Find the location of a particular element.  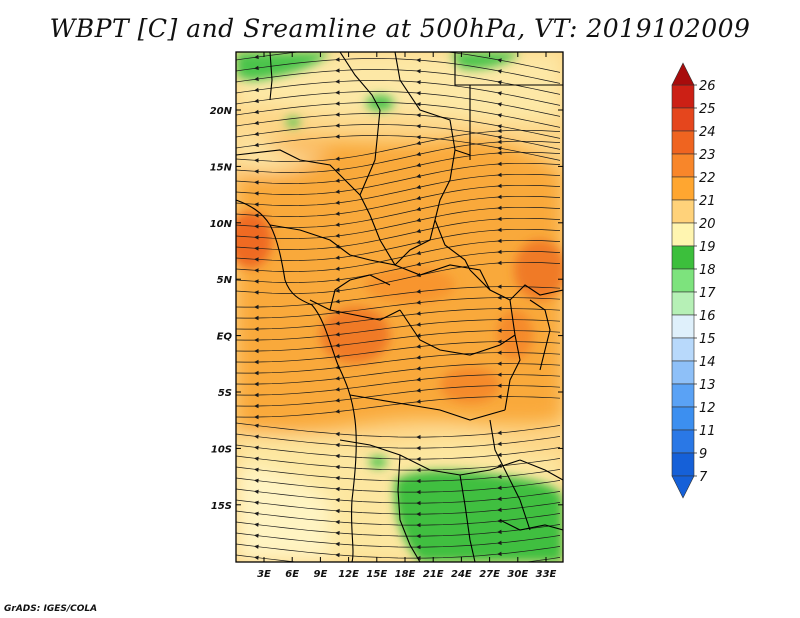

colorbar-label: 16 is located at coordinates (707, 316).